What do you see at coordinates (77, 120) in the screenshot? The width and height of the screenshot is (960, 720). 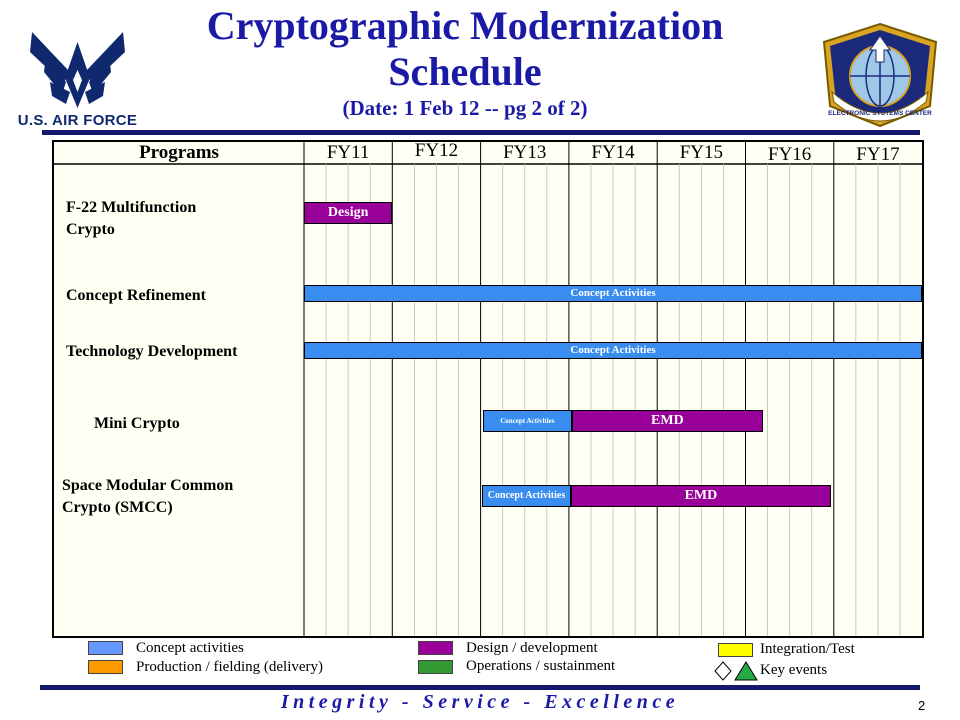 I see `air-force-logo-text: U.S. AIR FORCE` at bounding box center [77, 120].